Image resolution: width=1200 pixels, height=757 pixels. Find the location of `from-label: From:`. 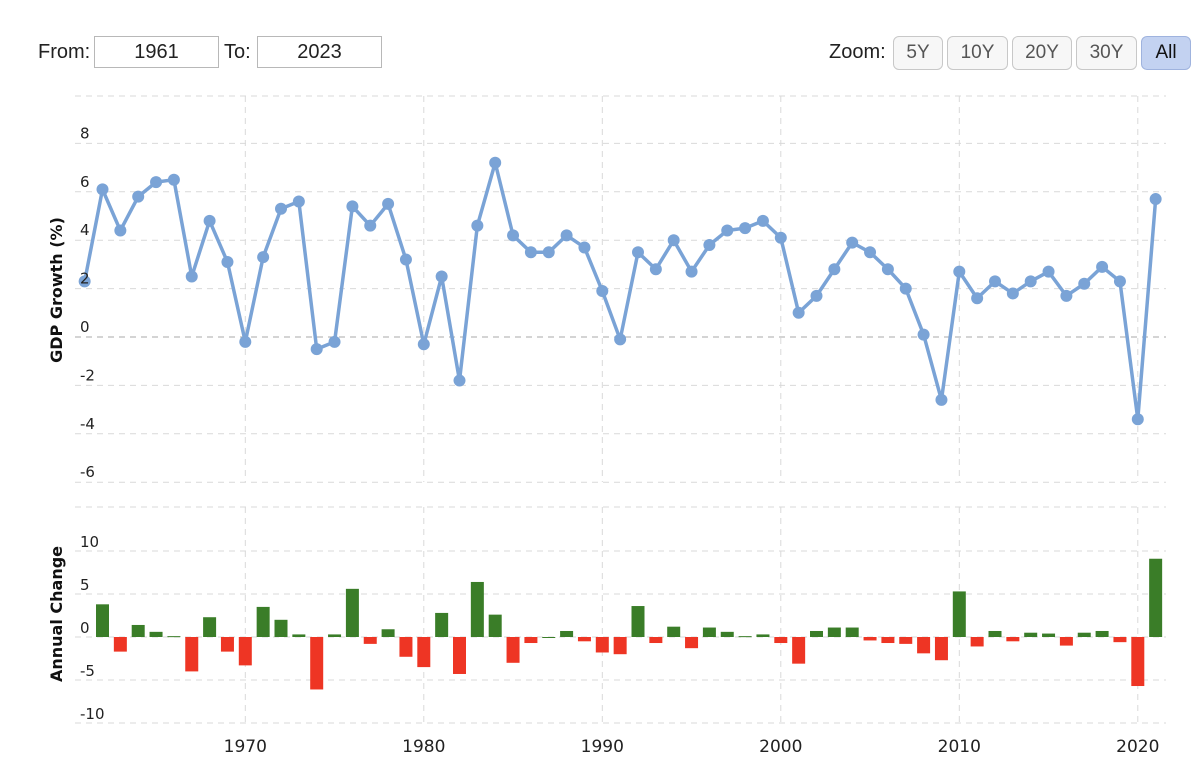

from-label: From: is located at coordinates (64, 52).